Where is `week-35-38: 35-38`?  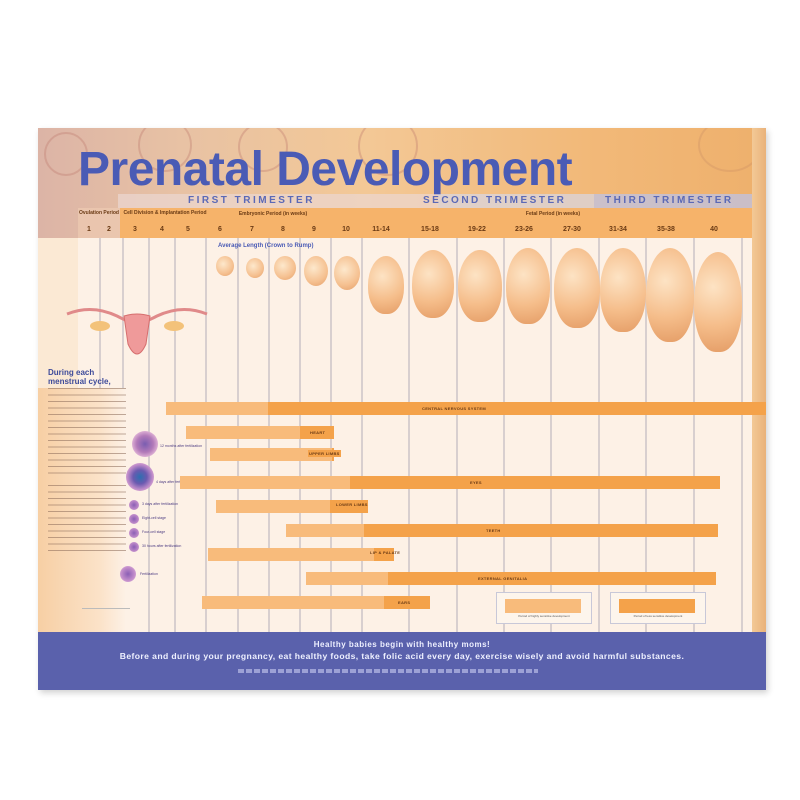
week-35-38: 35-38 is located at coordinates (666, 229).